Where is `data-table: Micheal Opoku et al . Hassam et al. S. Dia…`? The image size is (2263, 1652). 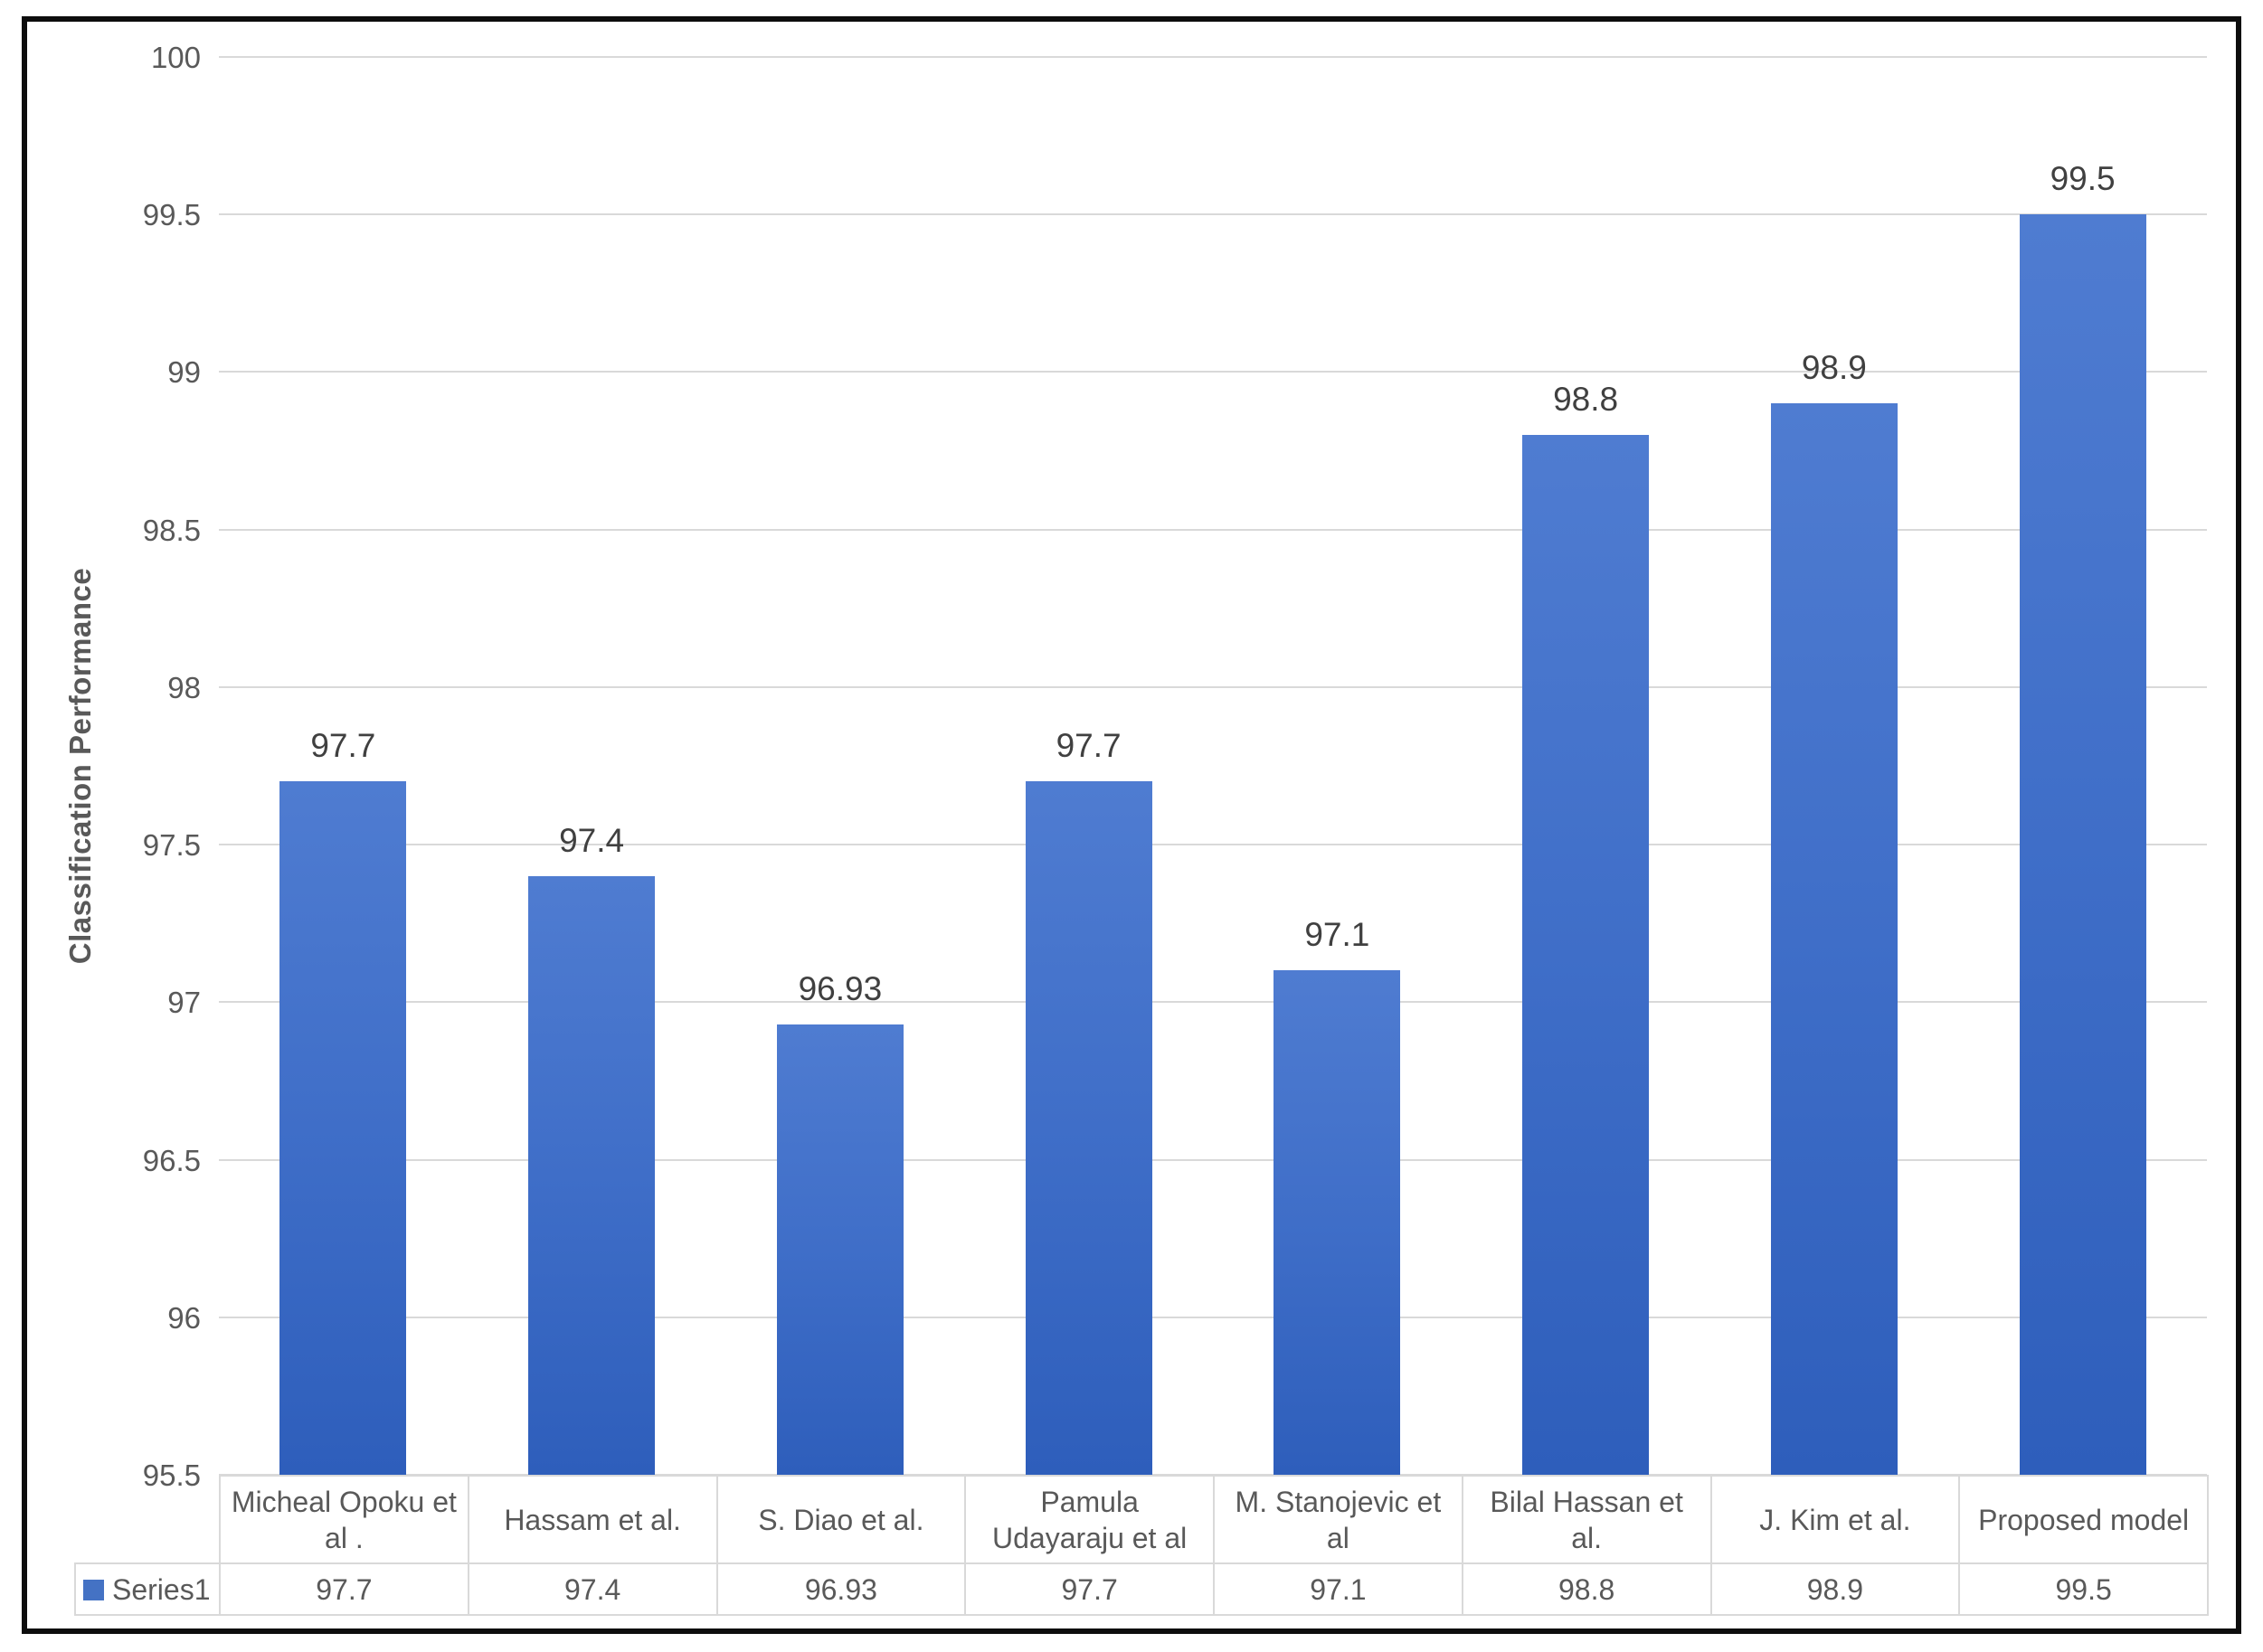 data-table: Micheal Opoku et al . Hassam et al. S. Dia… is located at coordinates (1141, 1545).